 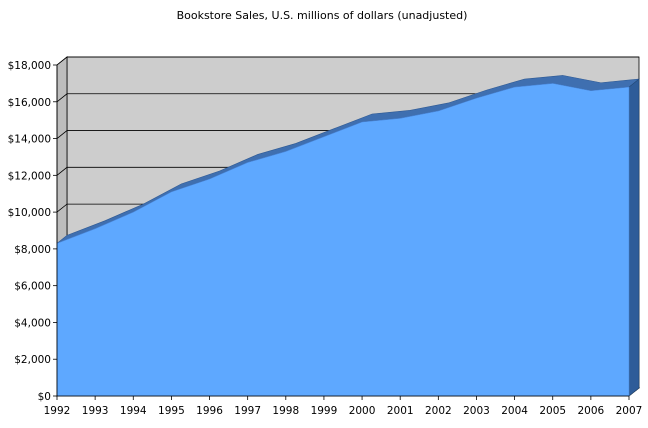 I want to click on x-tick-label: 1996, so click(x=209, y=411).